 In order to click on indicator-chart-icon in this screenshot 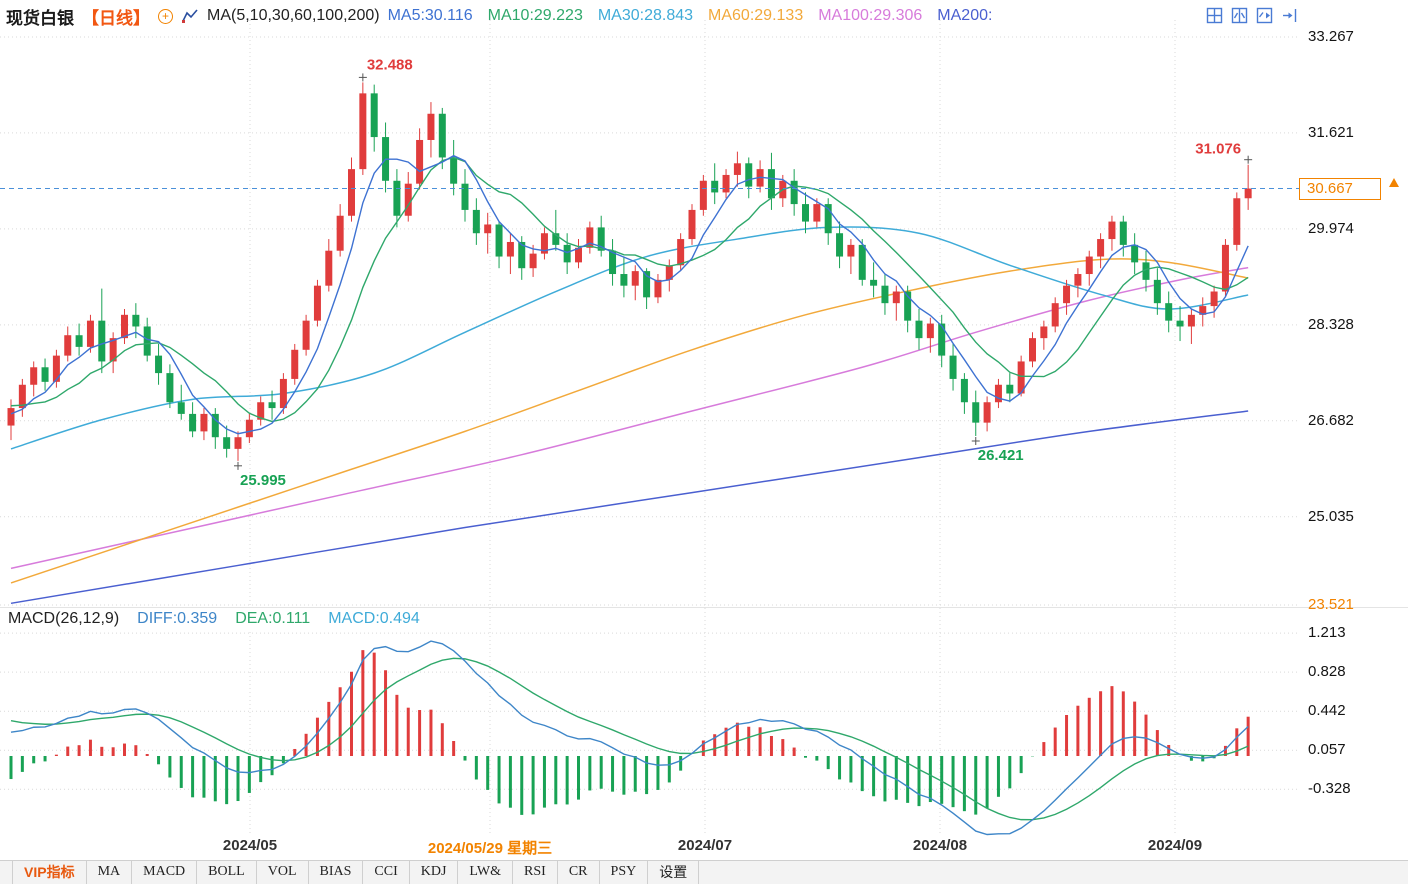, I will do `click(190, 16)`.